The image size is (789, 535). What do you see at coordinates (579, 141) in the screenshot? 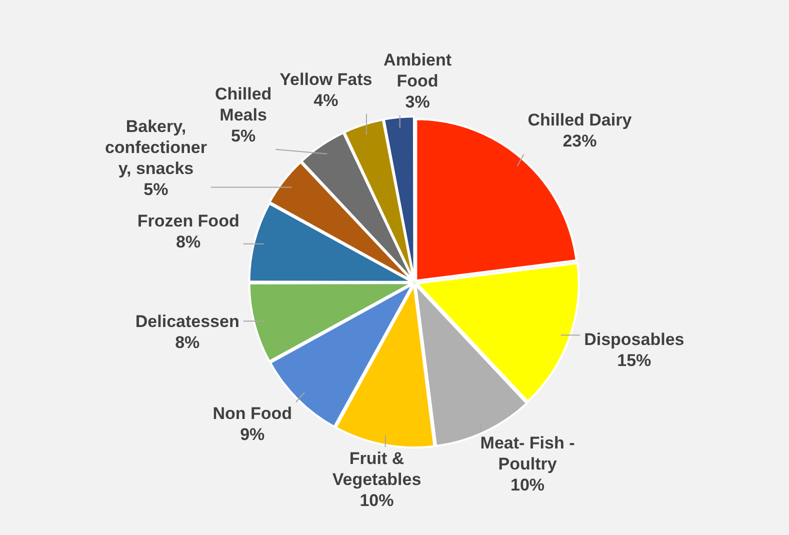
I see `data-label: 23%` at bounding box center [579, 141].